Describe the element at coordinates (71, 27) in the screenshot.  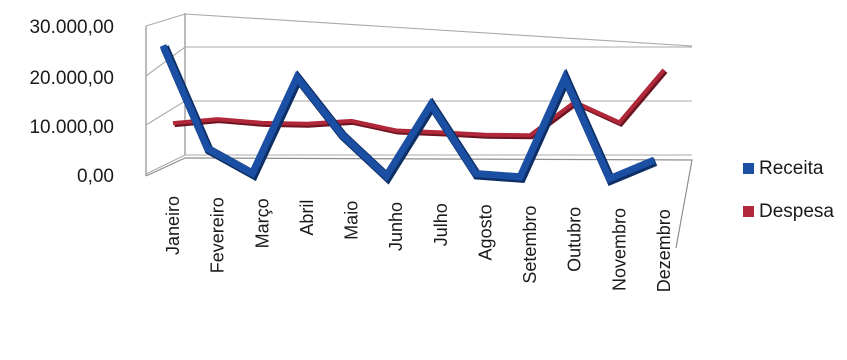
I see `y-tick-label: 30.000,00` at that location.